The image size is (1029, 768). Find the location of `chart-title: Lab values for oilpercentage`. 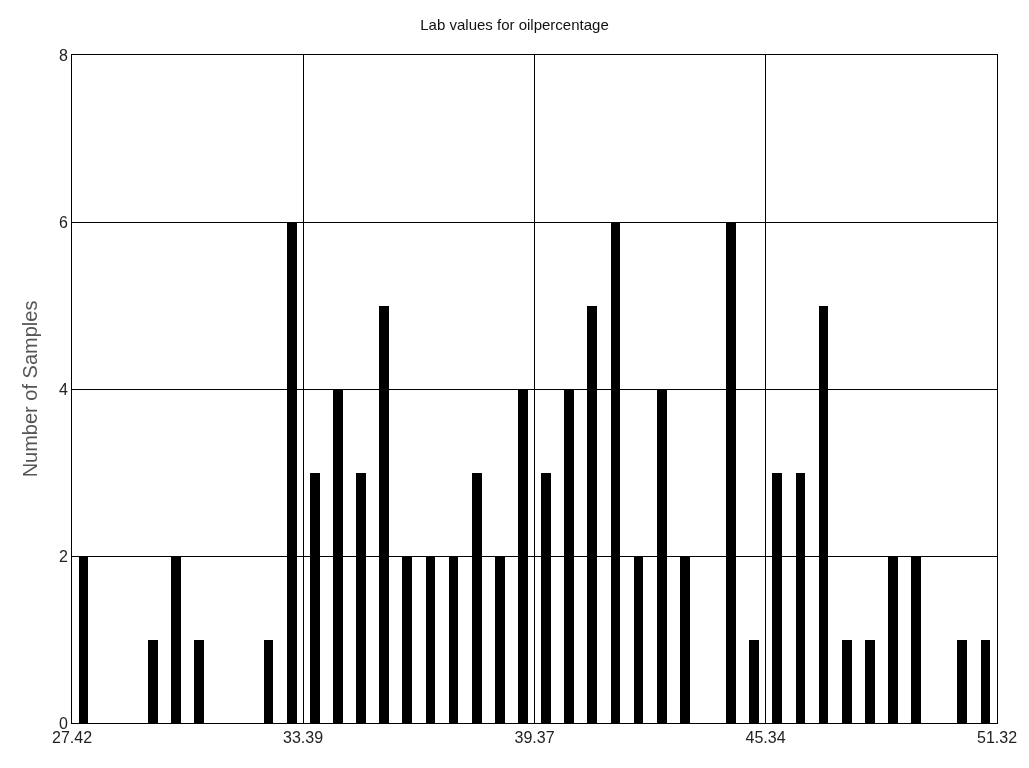

chart-title: Lab values for oilpercentage is located at coordinates (514, 24).